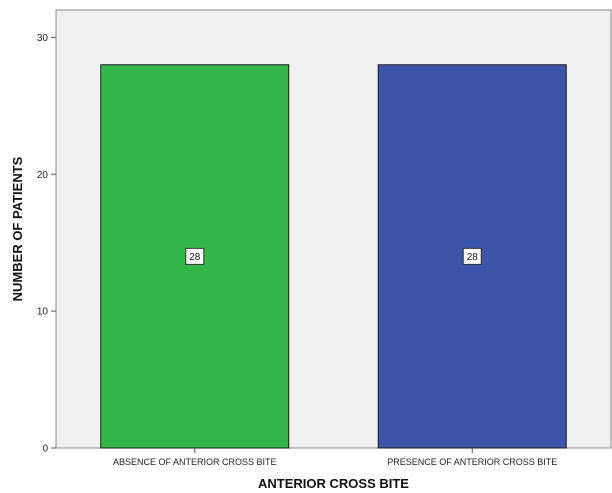 This screenshot has height=493, width=612. Describe the element at coordinates (333, 483) in the screenshot. I see `x-axis-title: ANTERIOR CROSS BITE` at that location.